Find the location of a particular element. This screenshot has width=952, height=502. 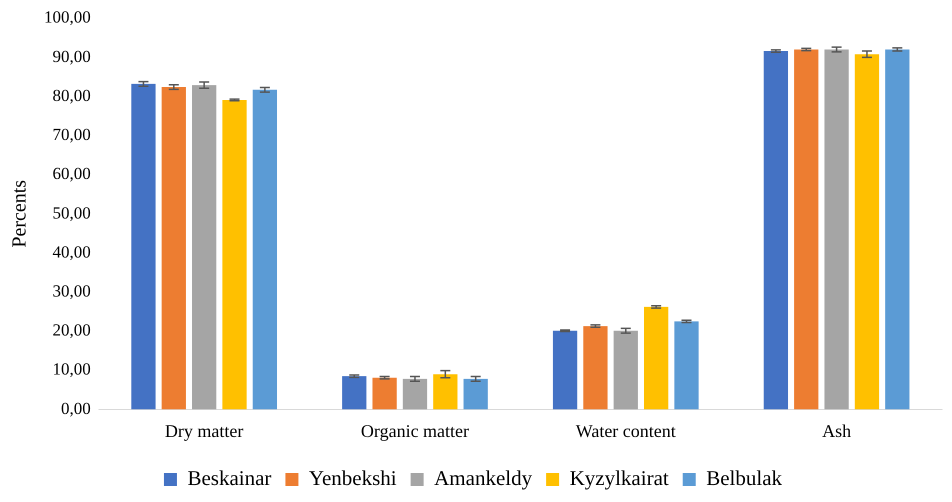

legend-label: Beskainar is located at coordinates (229, 478).